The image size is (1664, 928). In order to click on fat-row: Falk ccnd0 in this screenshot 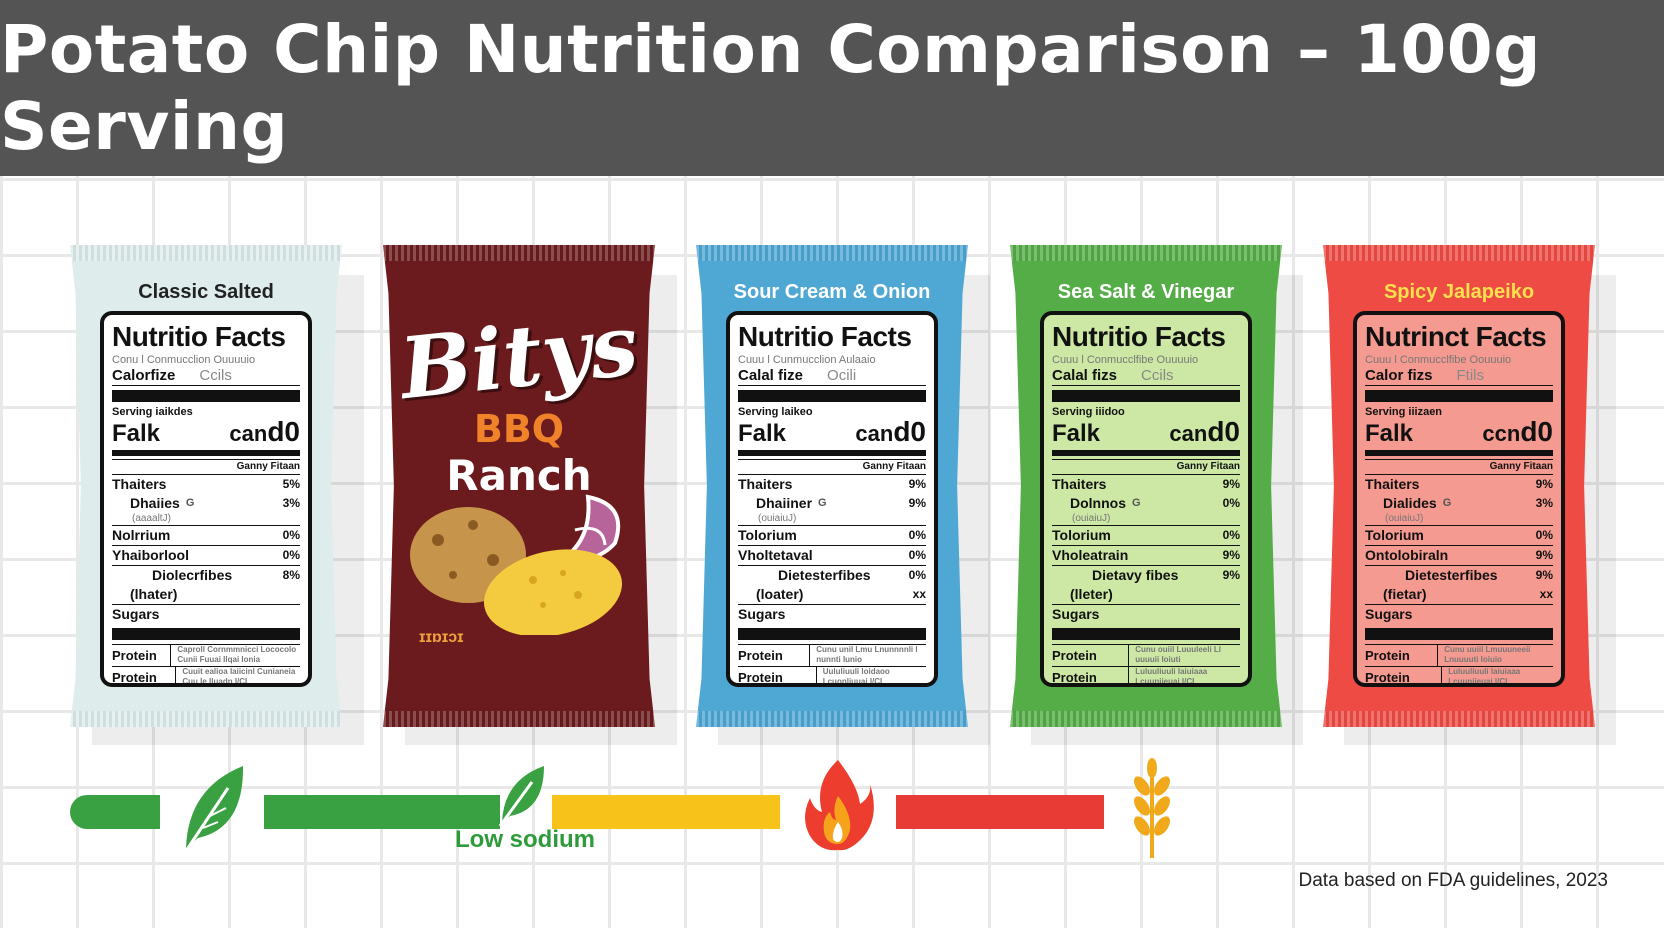, I will do `click(1459, 432)`.